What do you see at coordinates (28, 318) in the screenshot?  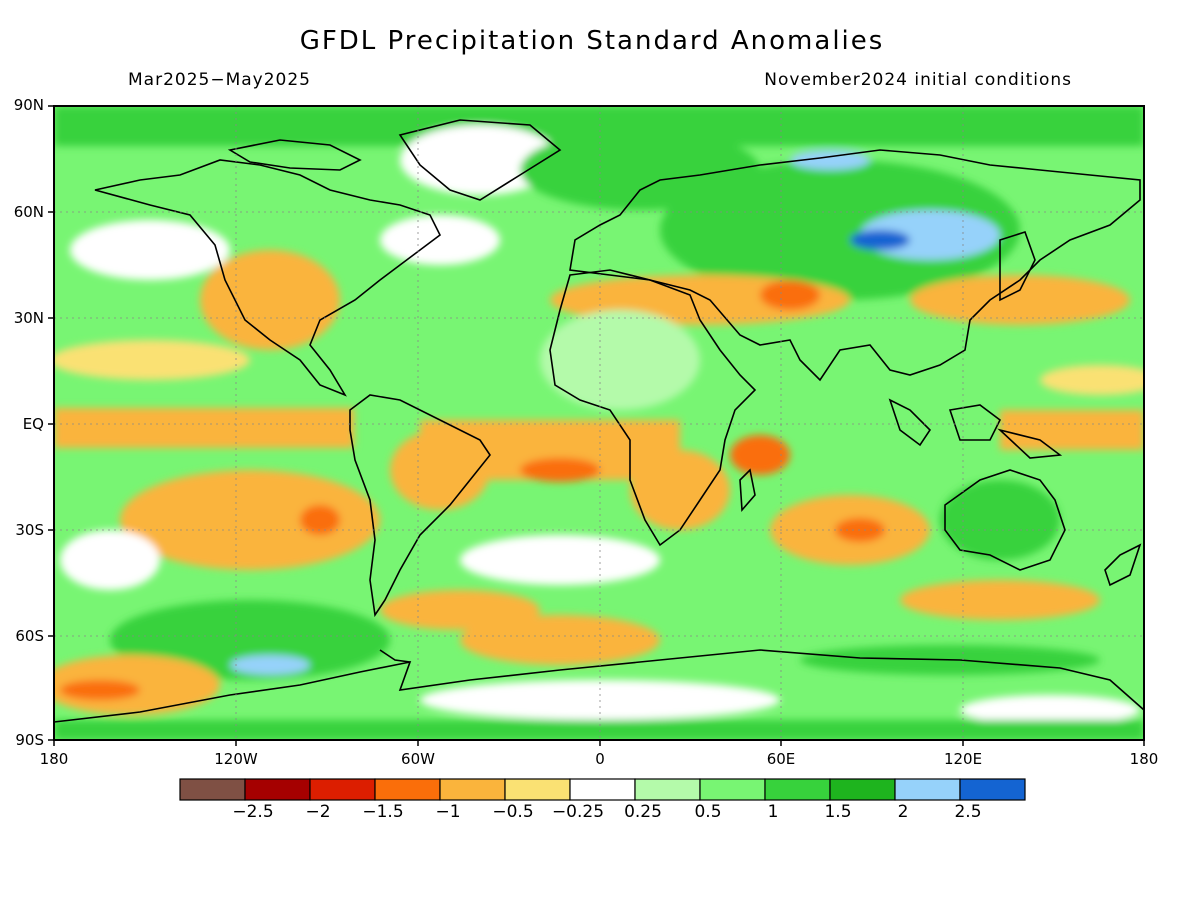 I see `lat-label-30n: 30N` at bounding box center [28, 318].